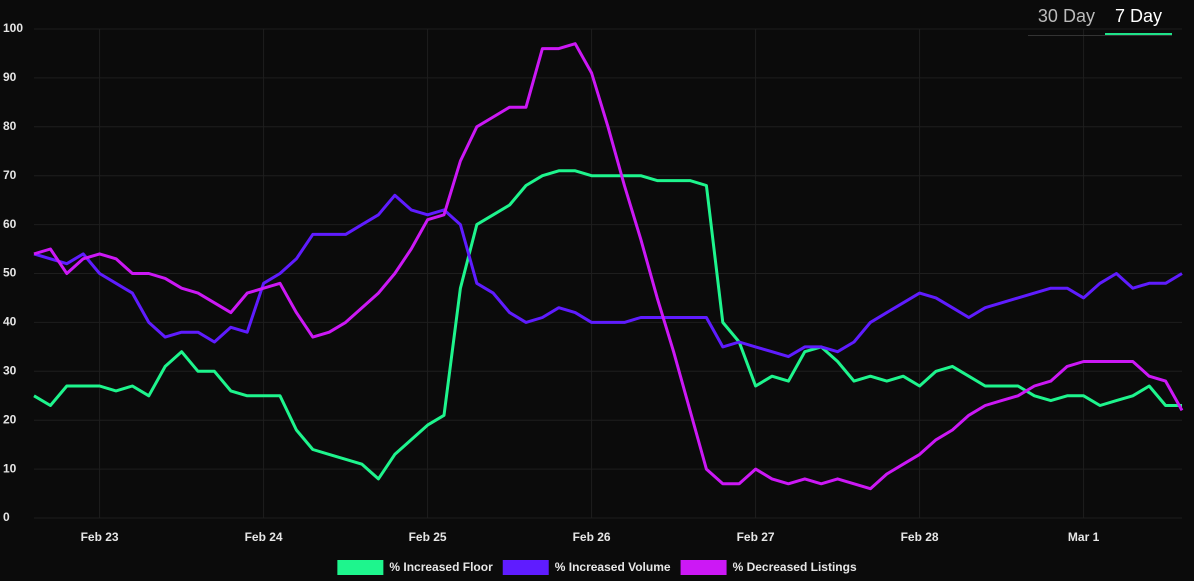 This screenshot has width=1194, height=581. What do you see at coordinates (10, 224) in the screenshot?
I see `y-tick-label: 60` at bounding box center [10, 224].